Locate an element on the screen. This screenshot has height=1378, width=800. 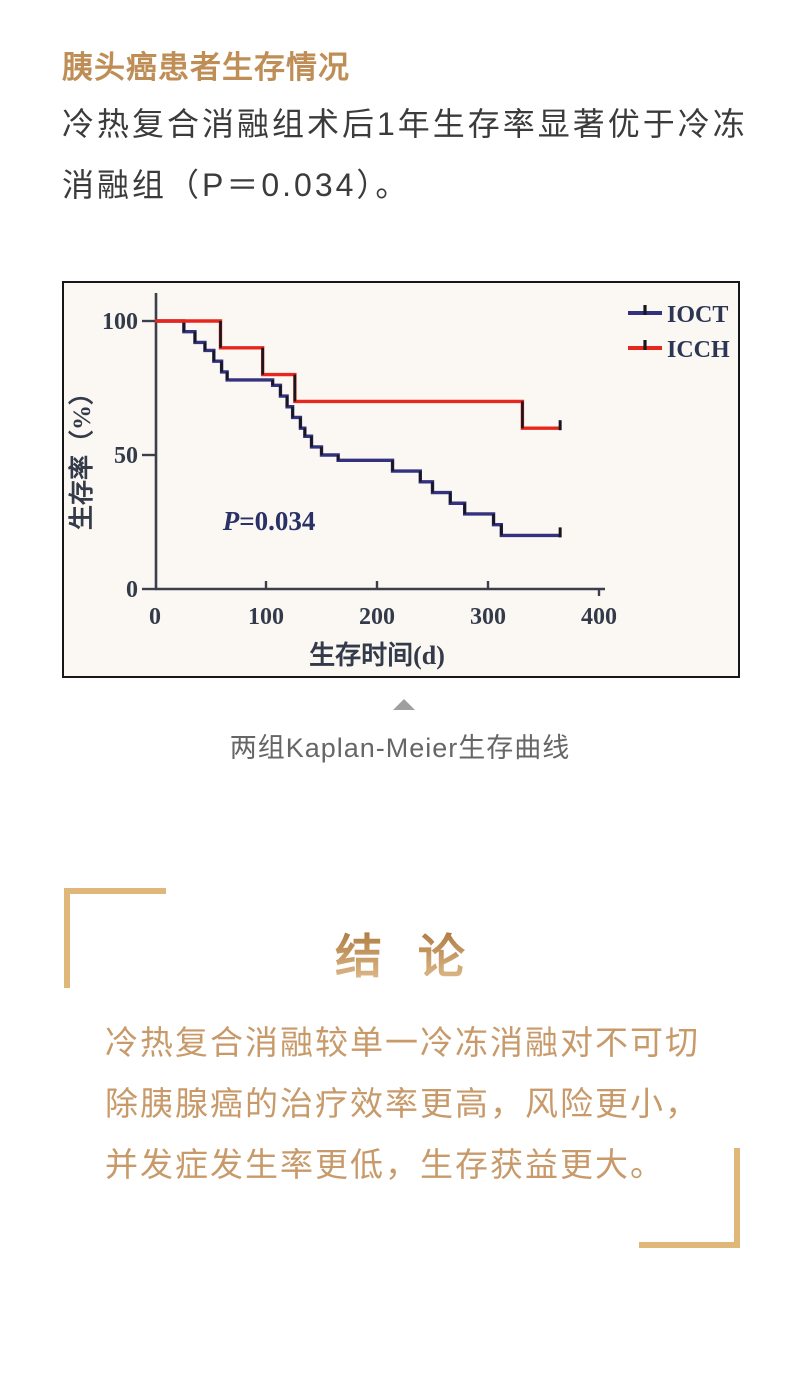
x-tick-label: 400 is located at coordinates (599, 617).